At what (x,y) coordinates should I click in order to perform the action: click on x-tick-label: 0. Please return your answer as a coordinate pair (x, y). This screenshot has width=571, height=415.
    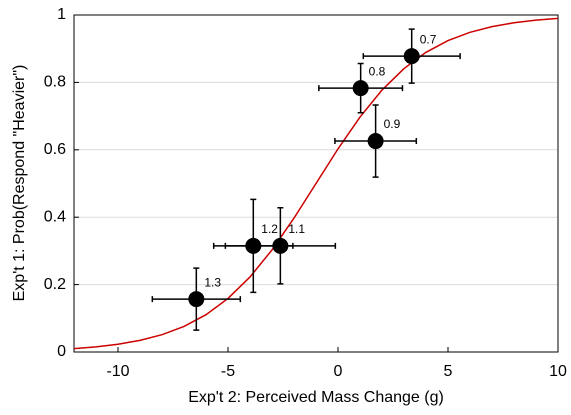
    Looking at the image, I should click on (338, 371).